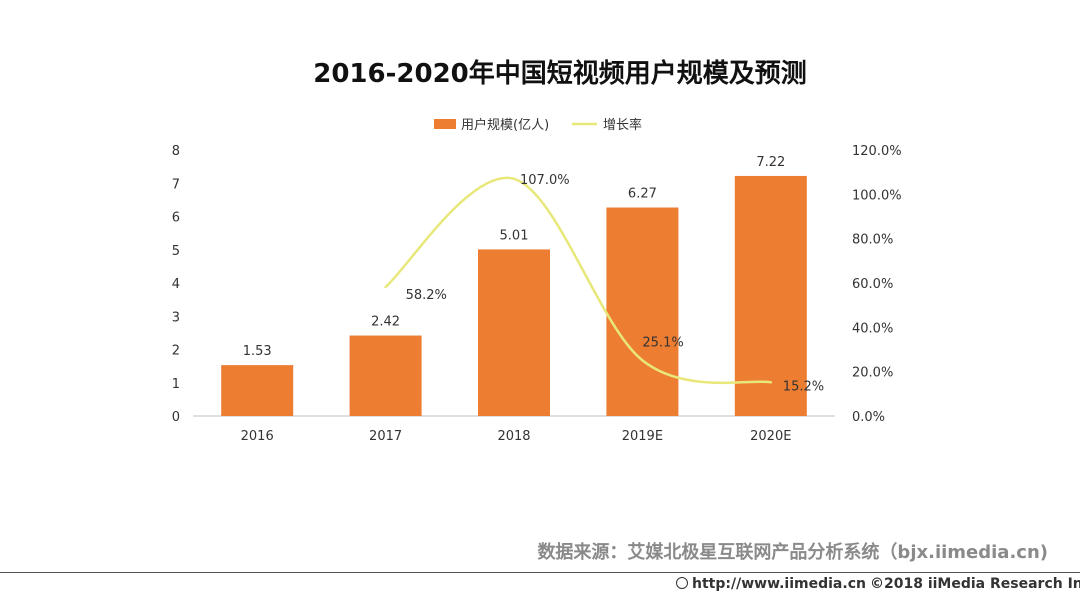 The image size is (1080, 597). What do you see at coordinates (426, 295) in the screenshot?
I see `line-value-label: 58.2%` at bounding box center [426, 295].